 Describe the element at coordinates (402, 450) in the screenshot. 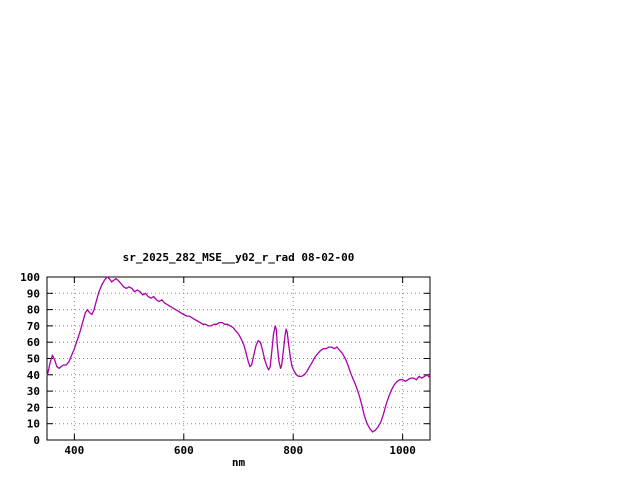

I see `x-tick-label: 1000` at that location.